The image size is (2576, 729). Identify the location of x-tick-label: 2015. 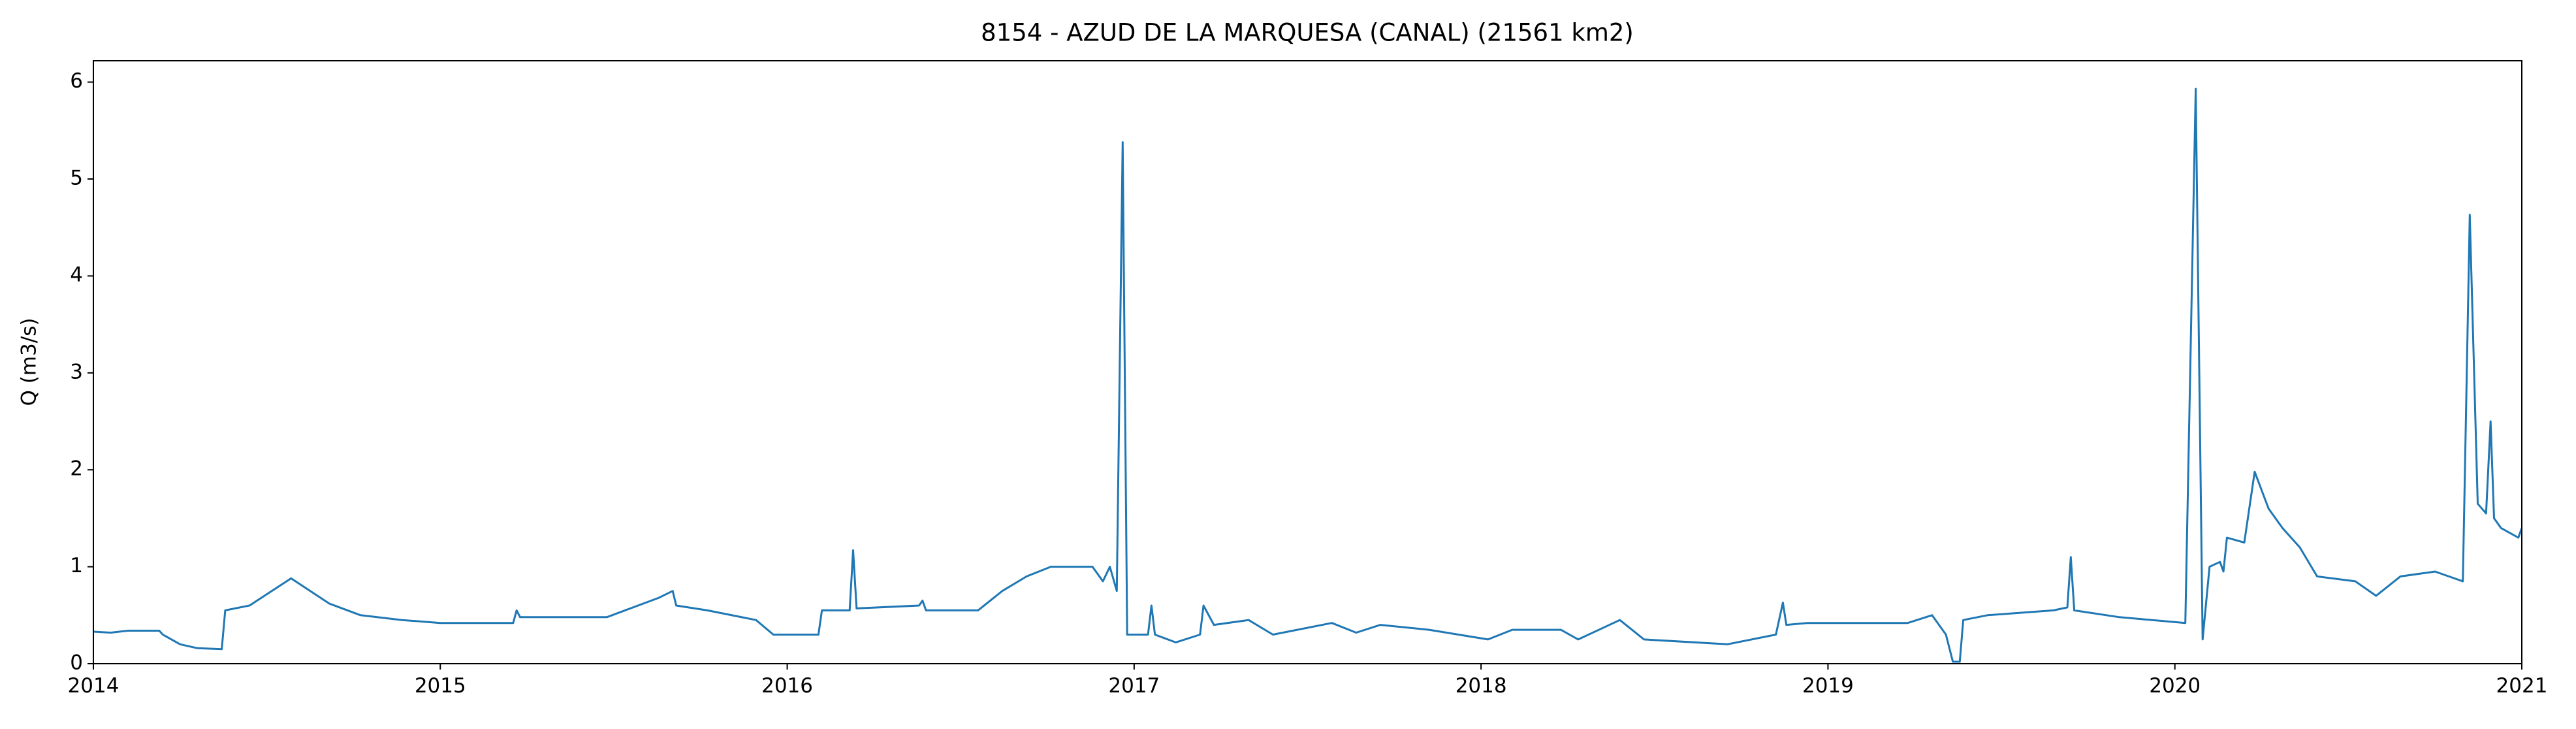
(441, 686).